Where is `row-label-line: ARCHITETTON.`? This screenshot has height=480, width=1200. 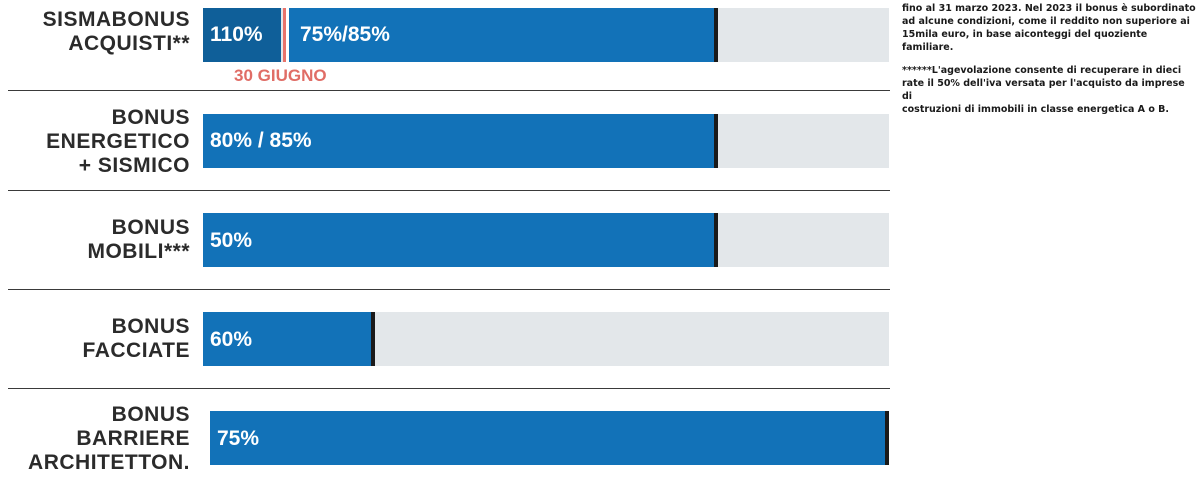 row-label-line: ARCHITETTON. is located at coordinates (109, 462).